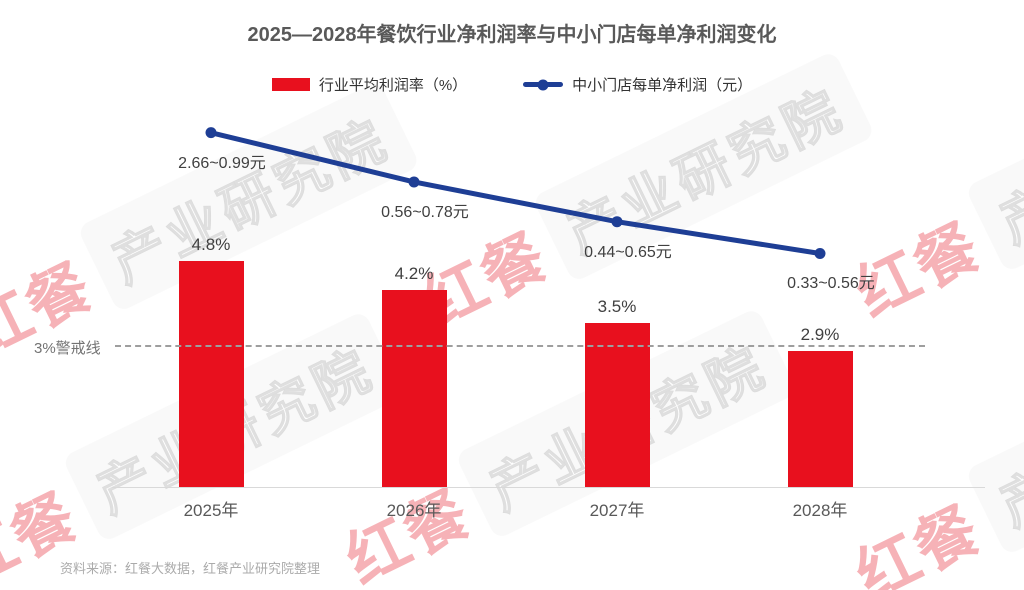 The width and height of the screenshot is (1024, 590). I want to click on line-point-label: 2.66~0.99元, so click(222, 163).